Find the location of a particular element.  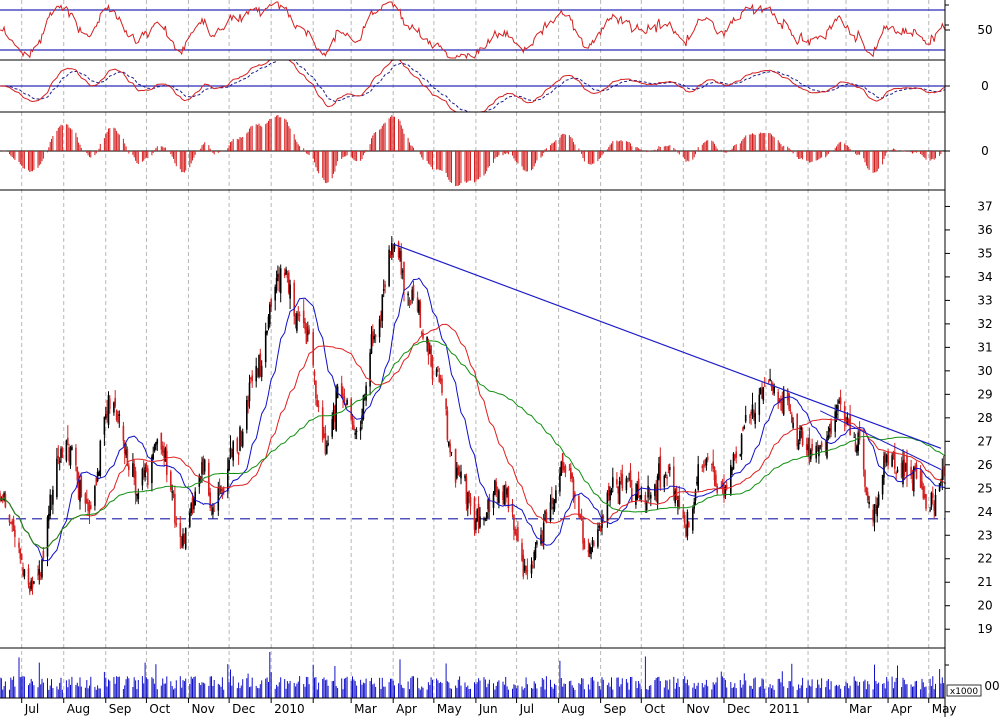

price-tick-label: 21 is located at coordinates (984, 582).